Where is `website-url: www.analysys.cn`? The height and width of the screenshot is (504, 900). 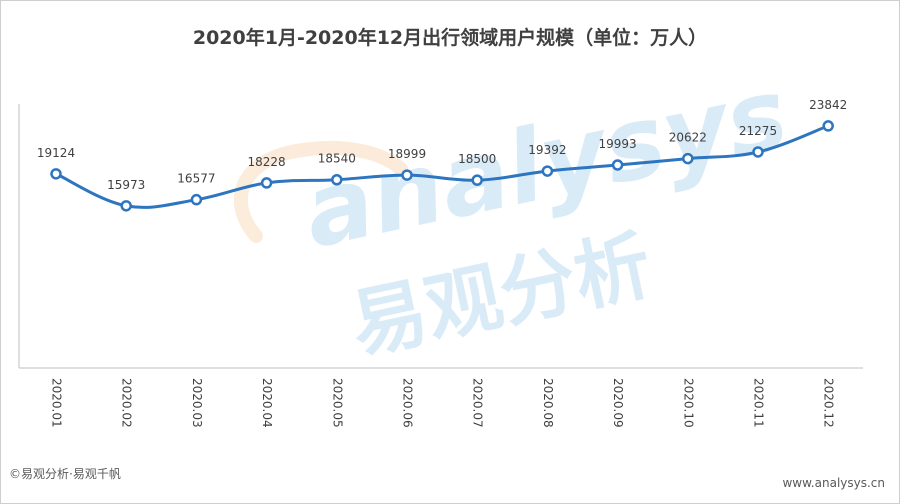
website-url: www.analysys.cn is located at coordinates (833, 483).